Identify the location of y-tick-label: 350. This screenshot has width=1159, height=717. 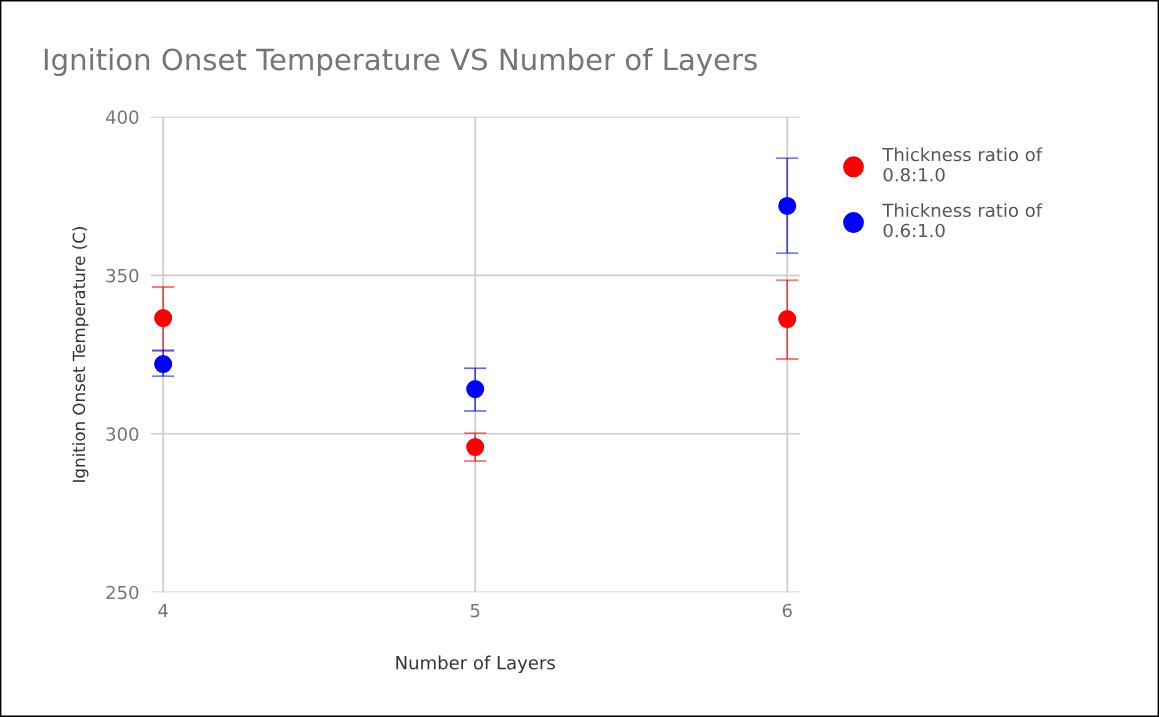
(122, 275).